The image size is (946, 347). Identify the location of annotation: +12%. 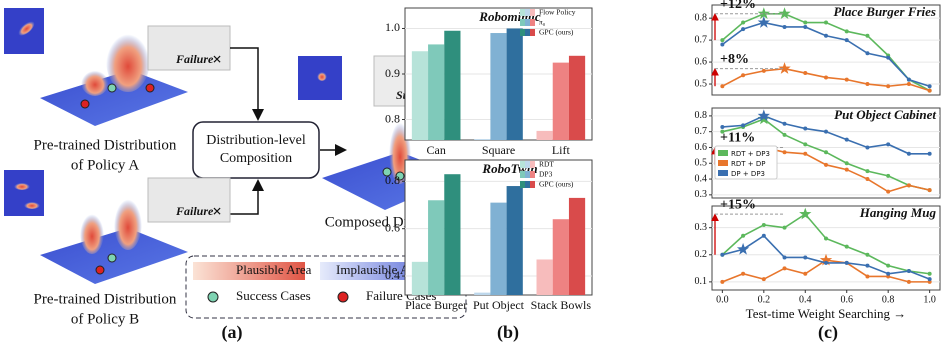
(738, 6).